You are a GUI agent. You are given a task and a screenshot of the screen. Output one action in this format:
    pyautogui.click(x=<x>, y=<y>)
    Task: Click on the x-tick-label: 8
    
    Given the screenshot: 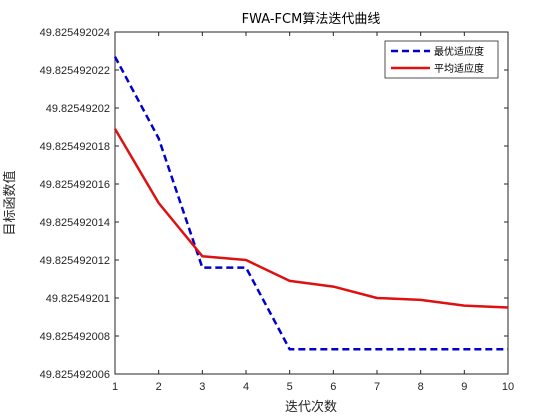 What is the action you would take?
    pyautogui.click(x=421, y=387)
    